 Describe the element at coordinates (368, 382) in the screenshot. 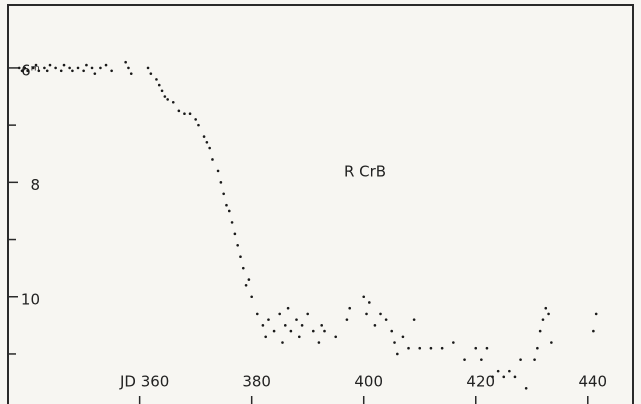

I see `x-tick-label: 400` at that location.